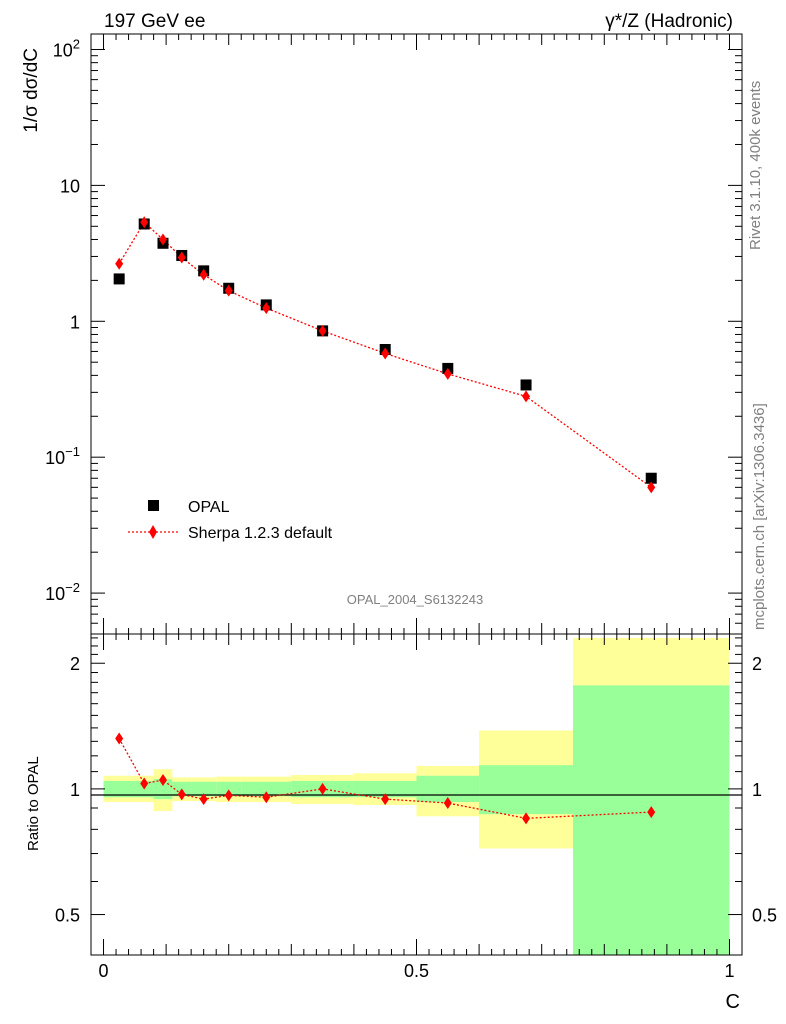 This screenshot has width=786, height=1024. Describe the element at coordinates (62, 456) in the screenshot. I see `main-y-tick-label: 10⁻¹` at that location.